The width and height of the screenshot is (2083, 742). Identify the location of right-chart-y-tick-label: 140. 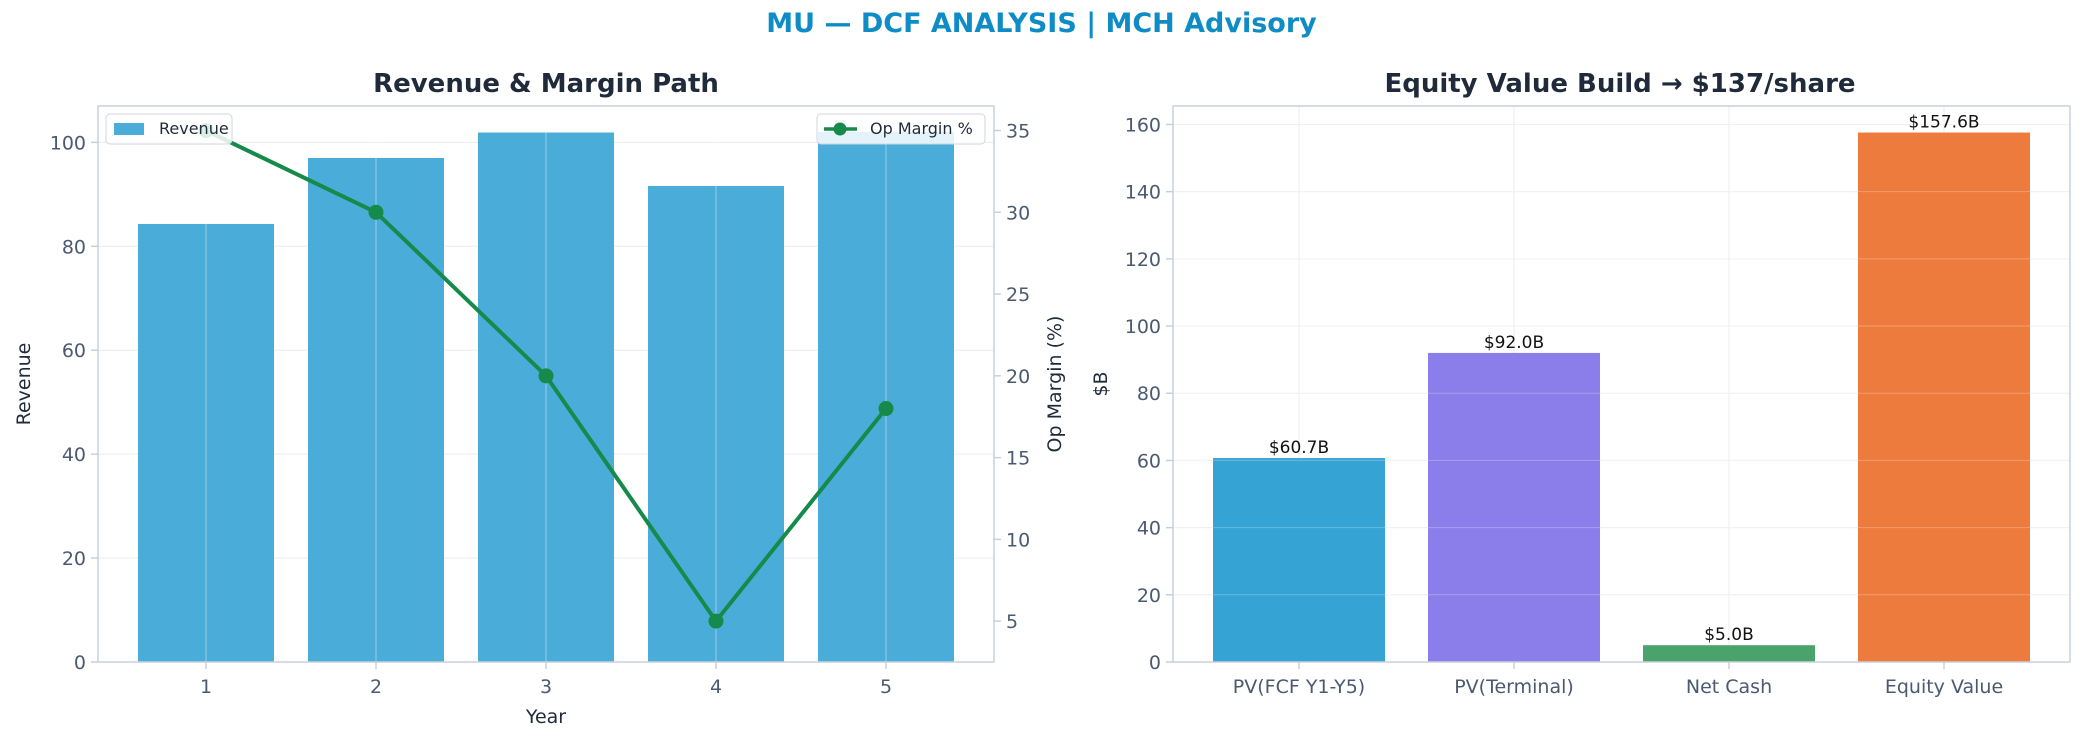
(1143, 193).